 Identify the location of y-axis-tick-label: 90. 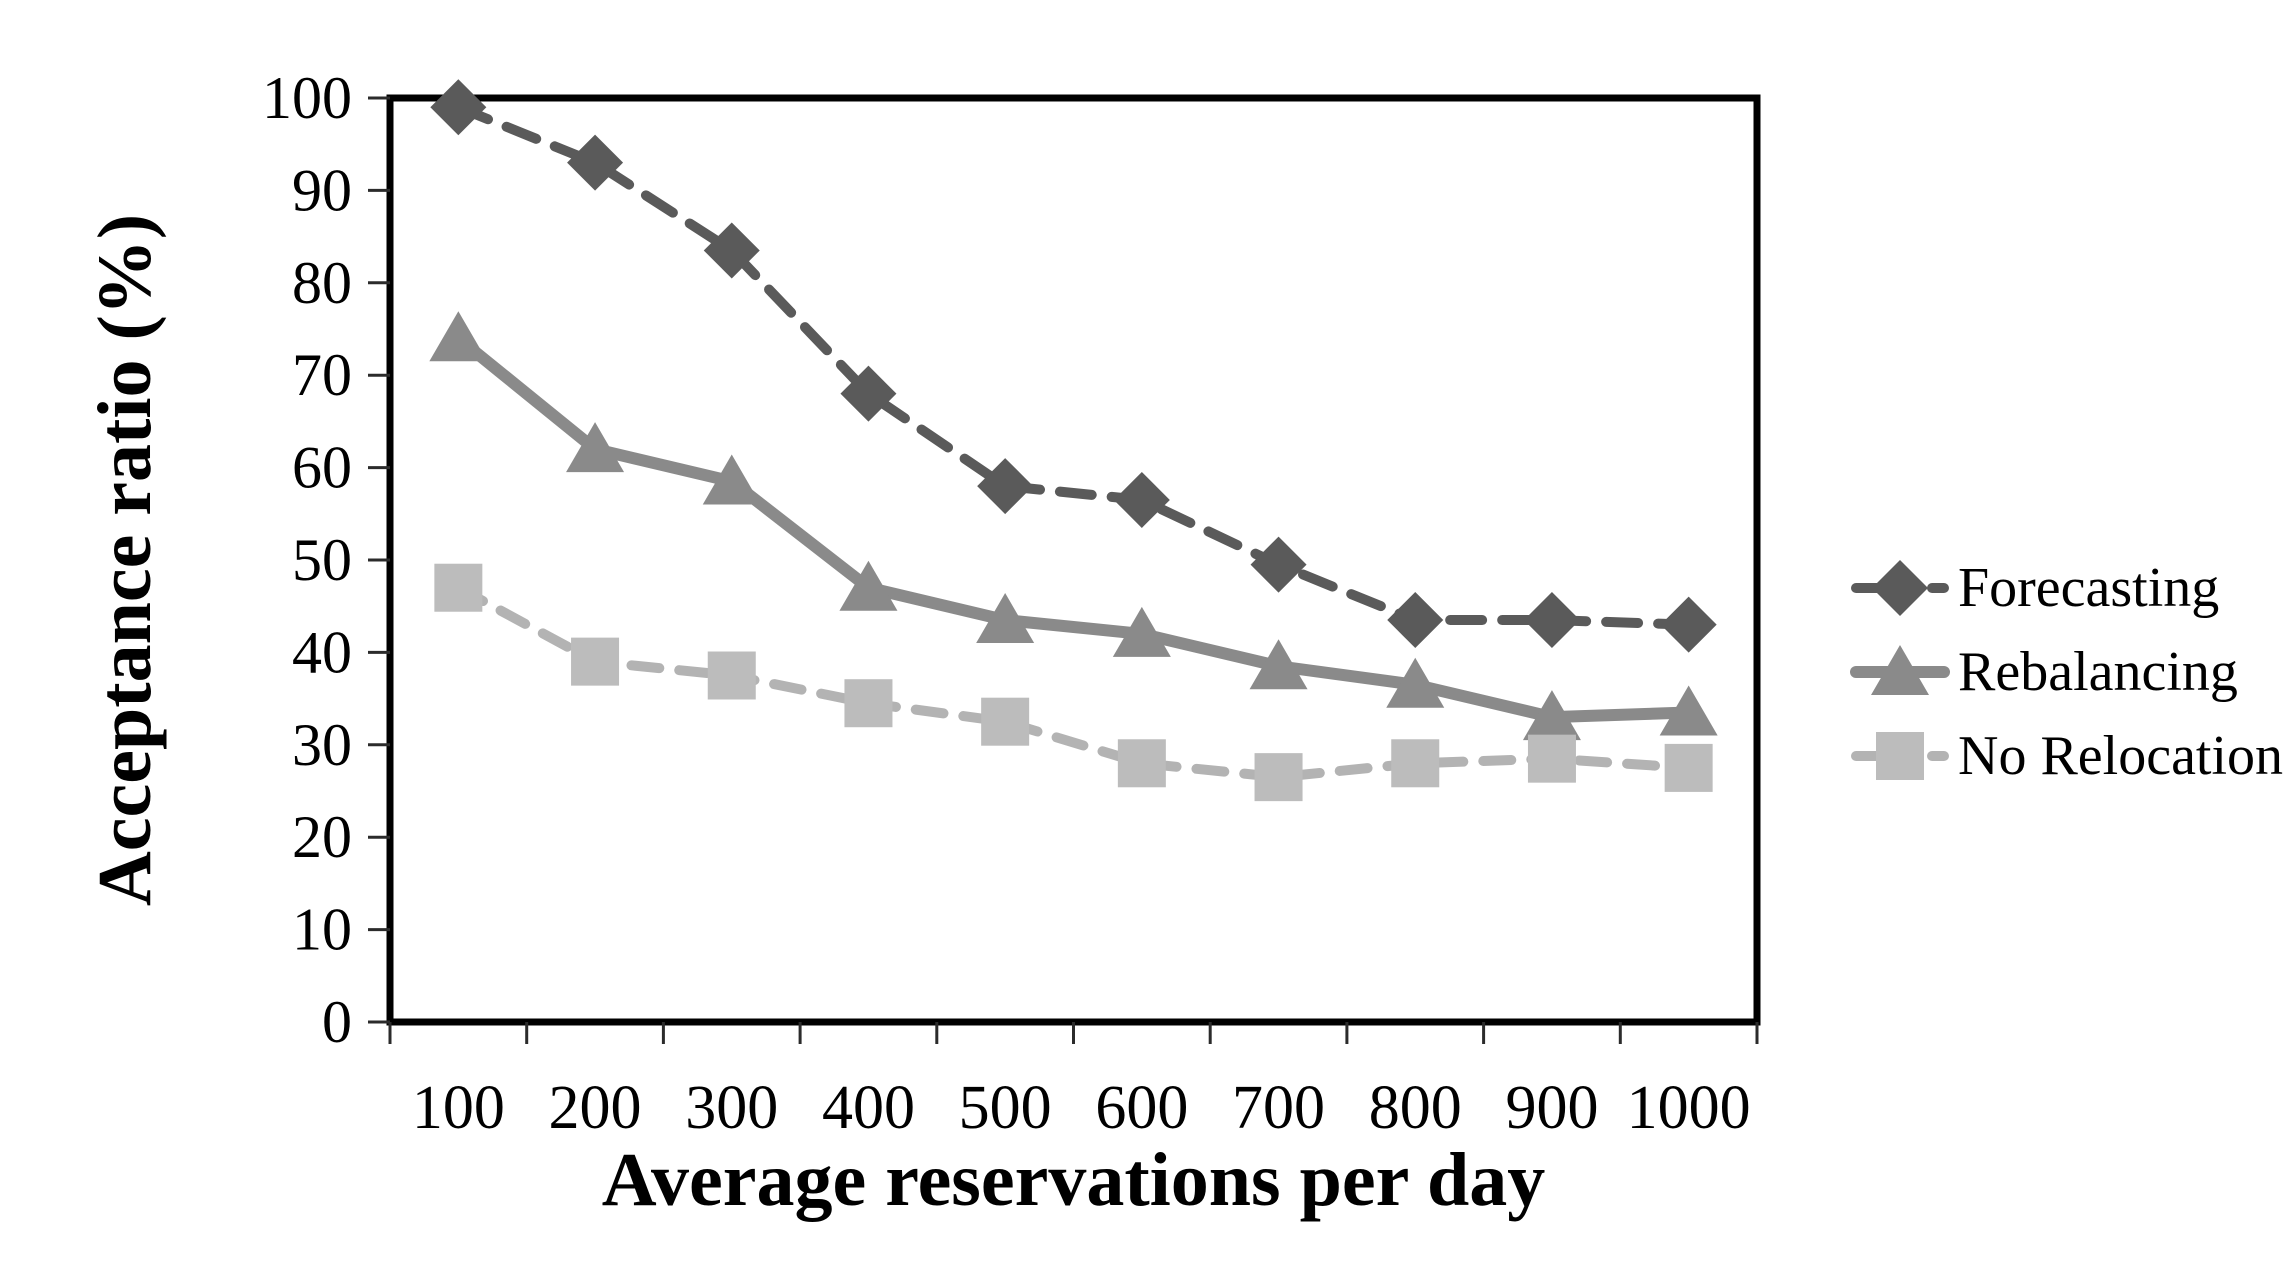
(322, 190).